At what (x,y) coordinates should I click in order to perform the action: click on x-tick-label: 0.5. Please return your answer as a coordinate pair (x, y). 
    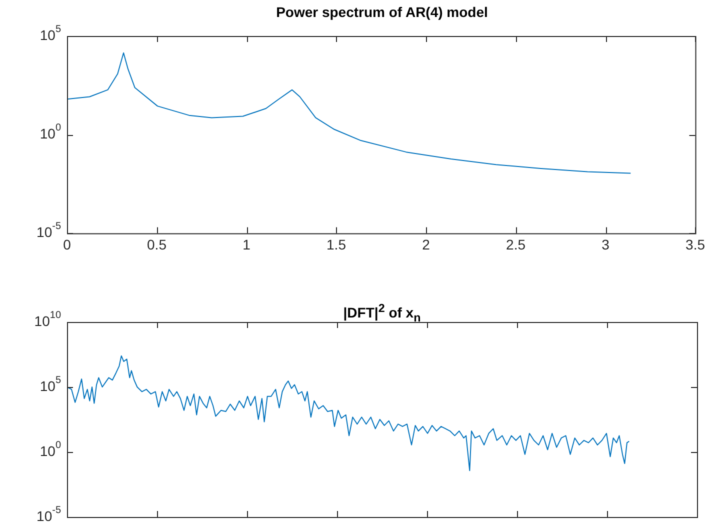
    Looking at the image, I should click on (157, 244).